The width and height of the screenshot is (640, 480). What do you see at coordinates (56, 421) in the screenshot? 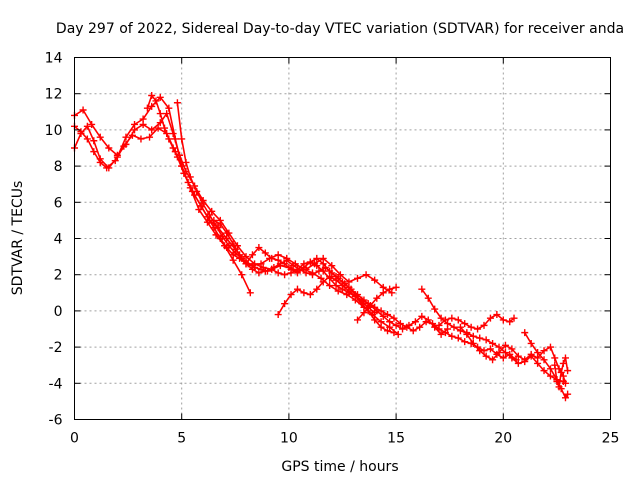
I see `y-tick-label: -6` at bounding box center [56, 421].